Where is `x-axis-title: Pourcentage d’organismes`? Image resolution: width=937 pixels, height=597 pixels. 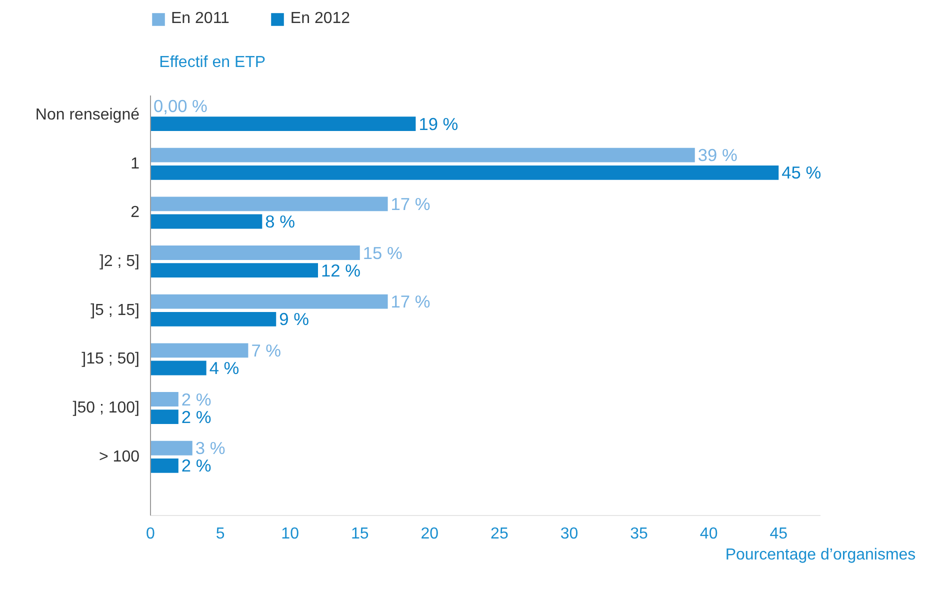
x-axis-title: Pourcentage d’organismes is located at coordinates (820, 555).